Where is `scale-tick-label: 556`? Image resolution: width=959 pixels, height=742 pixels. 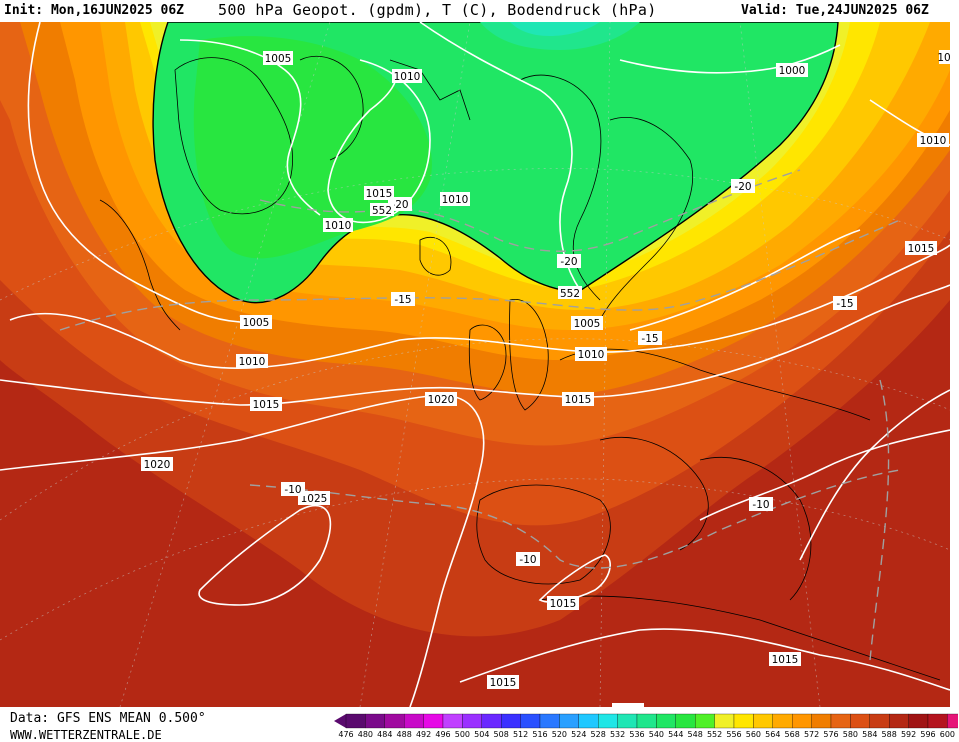 scale-tick-label: 556 is located at coordinates (734, 734).